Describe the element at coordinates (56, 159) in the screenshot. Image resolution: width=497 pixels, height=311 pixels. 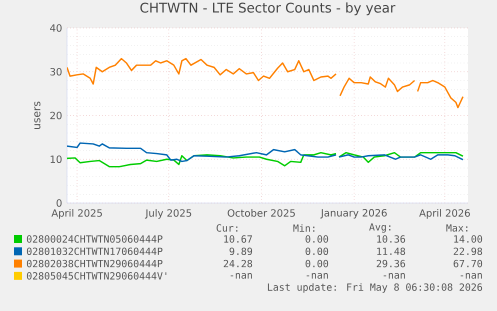
I see `y-tick-label: 10` at that location.